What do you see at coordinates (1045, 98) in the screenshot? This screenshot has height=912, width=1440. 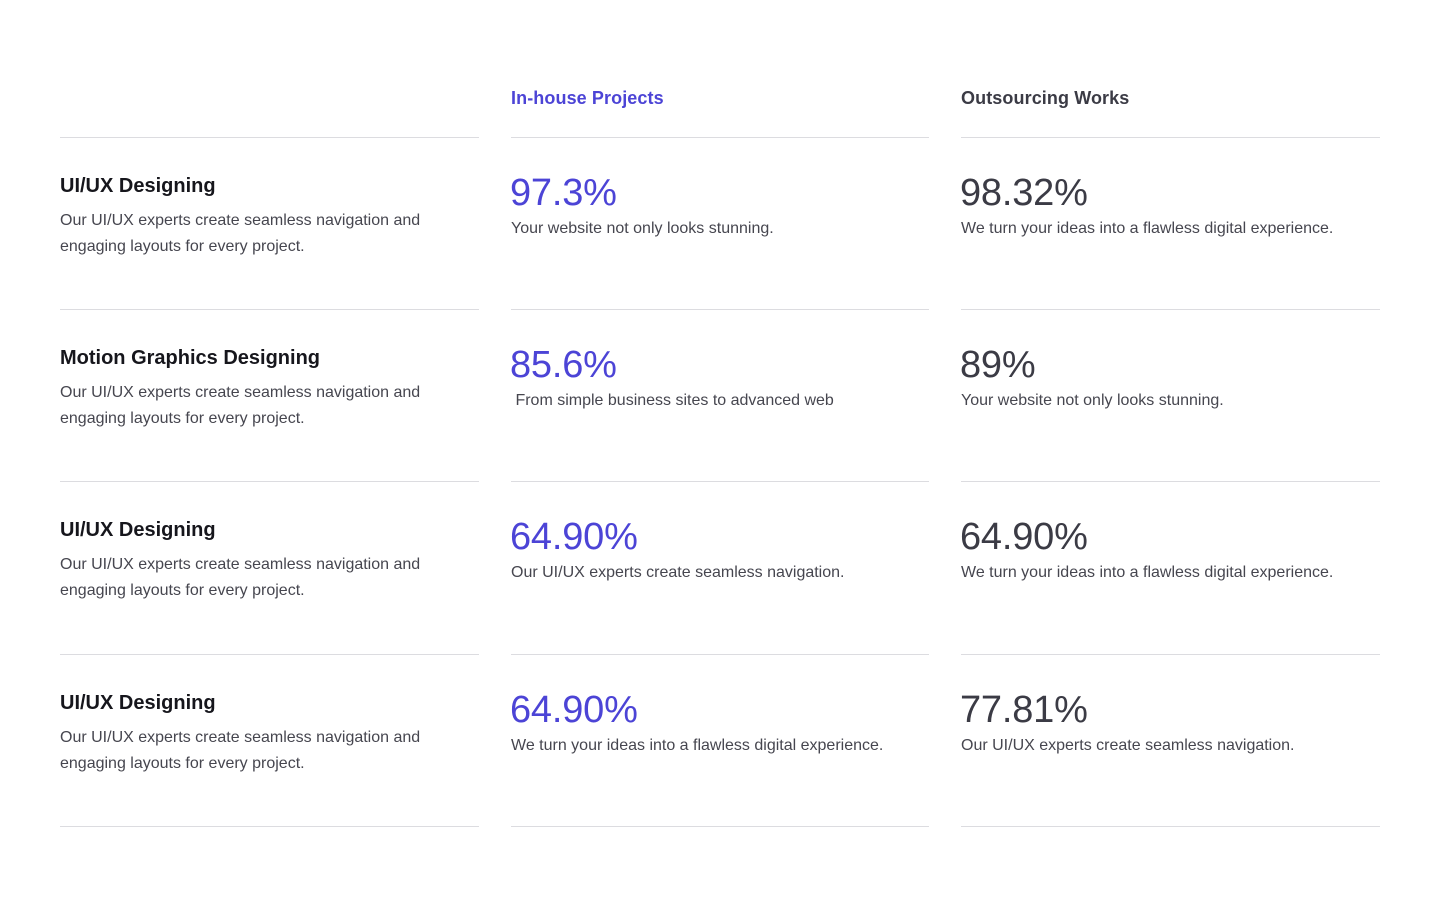 I see `column-heading-outsourcing: Outsourcing Works` at bounding box center [1045, 98].